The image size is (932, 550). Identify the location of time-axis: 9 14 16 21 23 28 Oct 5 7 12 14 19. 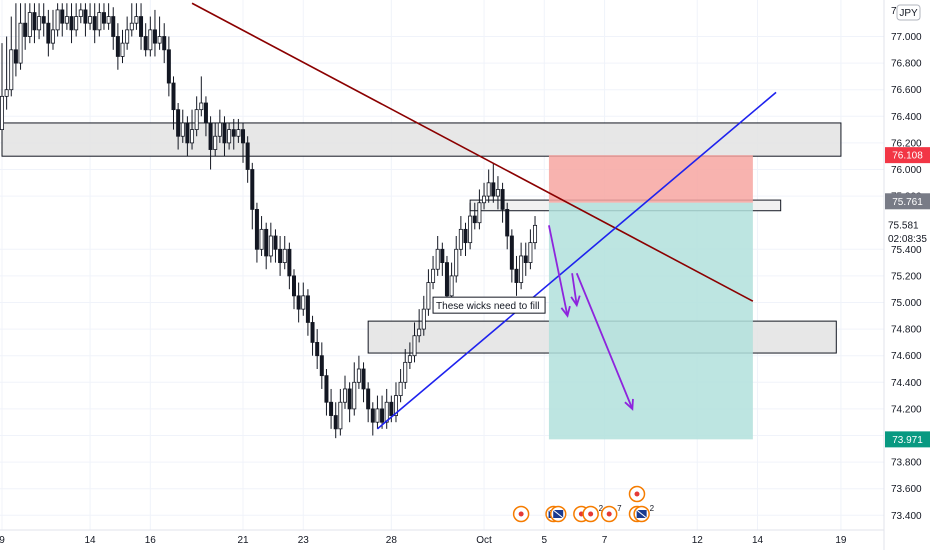
(423, 540).